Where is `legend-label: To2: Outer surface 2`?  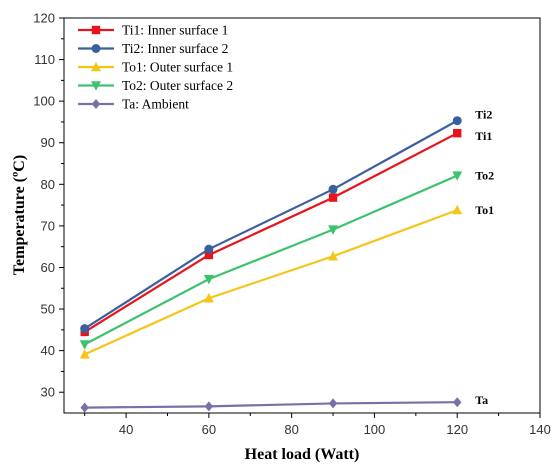
legend-label: To2: Outer surface 2 is located at coordinates (177, 85).